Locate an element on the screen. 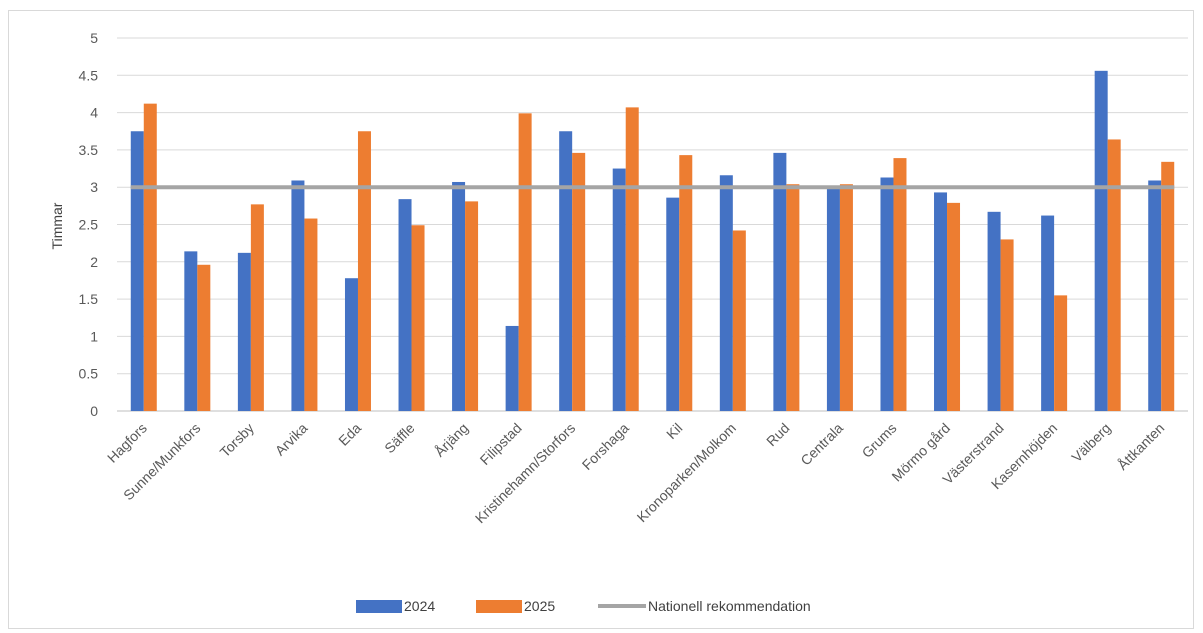 Image resolution: width=1203 pixels, height=633 pixels. bar-2024-hagfors is located at coordinates (137, 271).